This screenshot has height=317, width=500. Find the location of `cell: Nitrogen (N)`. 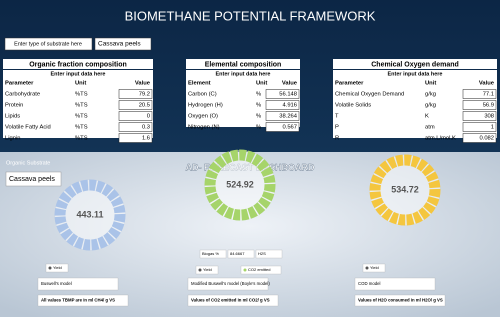

cell: Nitrogen (N) is located at coordinates (204, 128).